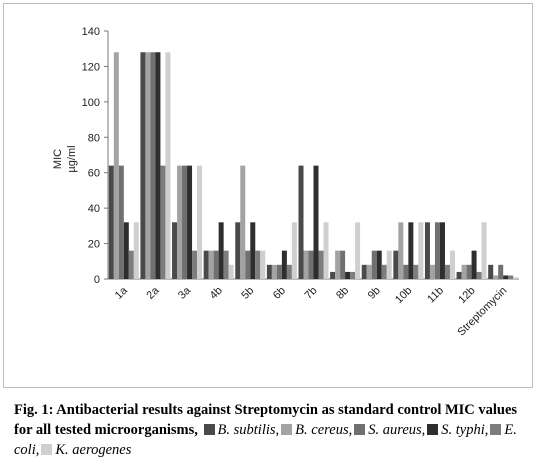 The image size is (542, 467). I want to click on x-category-label: 2a, so click(153, 293).